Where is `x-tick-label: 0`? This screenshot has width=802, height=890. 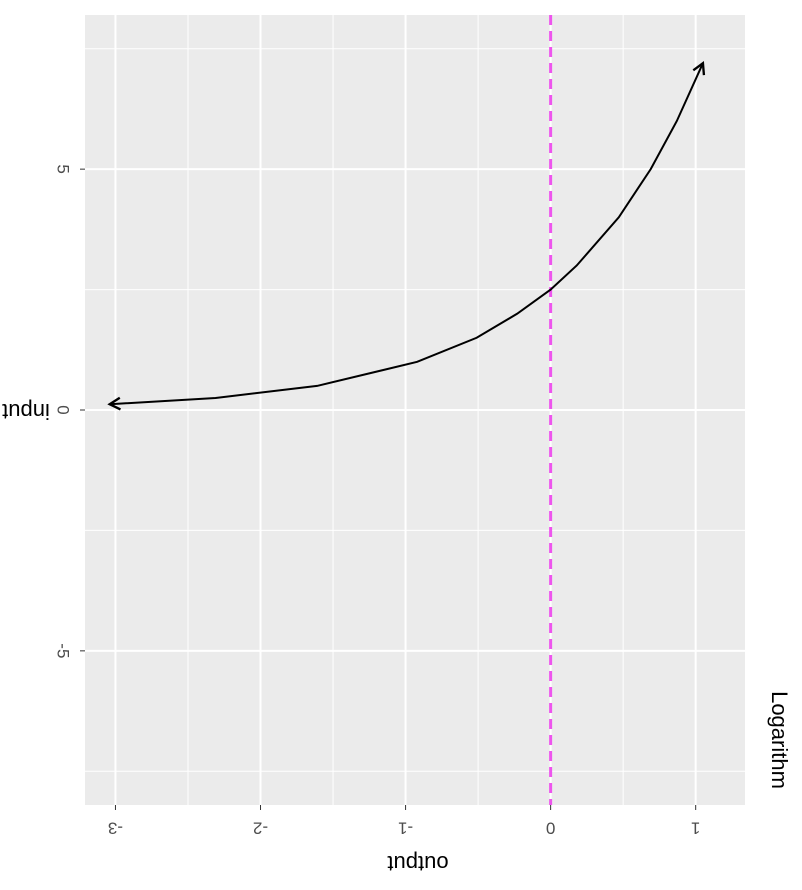 x-tick-label: 0 is located at coordinates (550, 828).